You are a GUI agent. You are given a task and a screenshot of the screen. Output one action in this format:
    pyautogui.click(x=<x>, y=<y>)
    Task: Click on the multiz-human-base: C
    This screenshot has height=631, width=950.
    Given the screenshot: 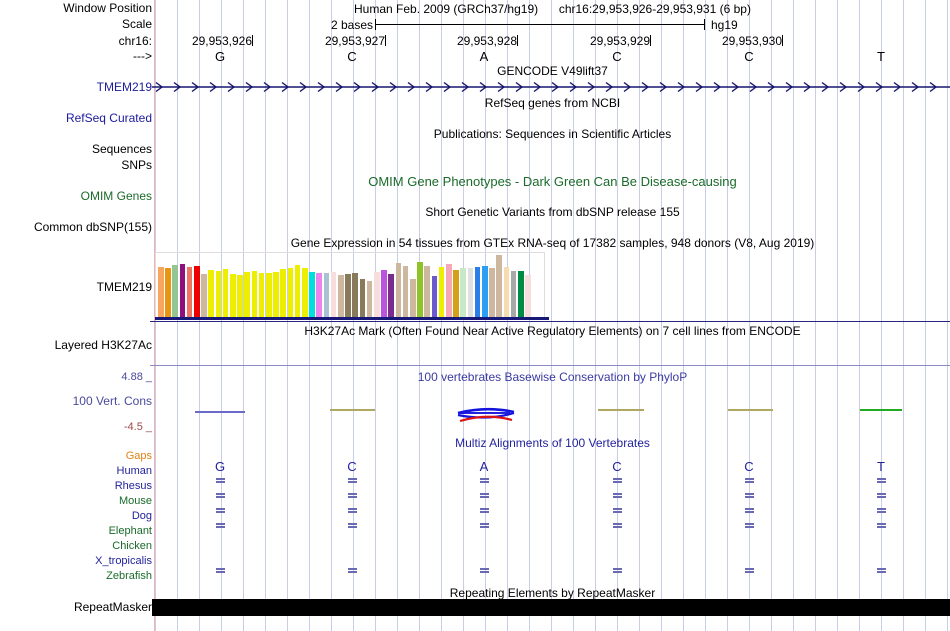 What is the action you would take?
    pyautogui.click(x=617, y=466)
    